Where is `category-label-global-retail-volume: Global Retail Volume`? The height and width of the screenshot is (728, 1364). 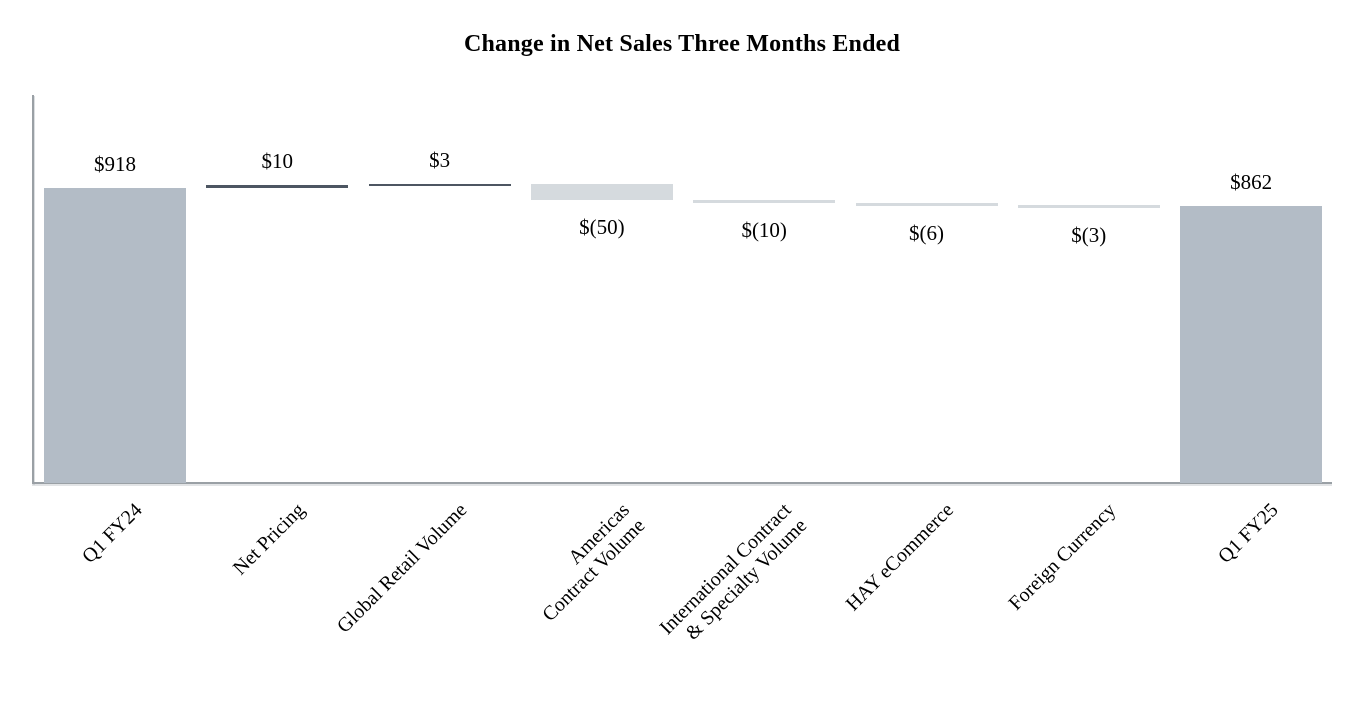 category-label-global-retail-volume: Global Retail Volume is located at coordinates (402, 568).